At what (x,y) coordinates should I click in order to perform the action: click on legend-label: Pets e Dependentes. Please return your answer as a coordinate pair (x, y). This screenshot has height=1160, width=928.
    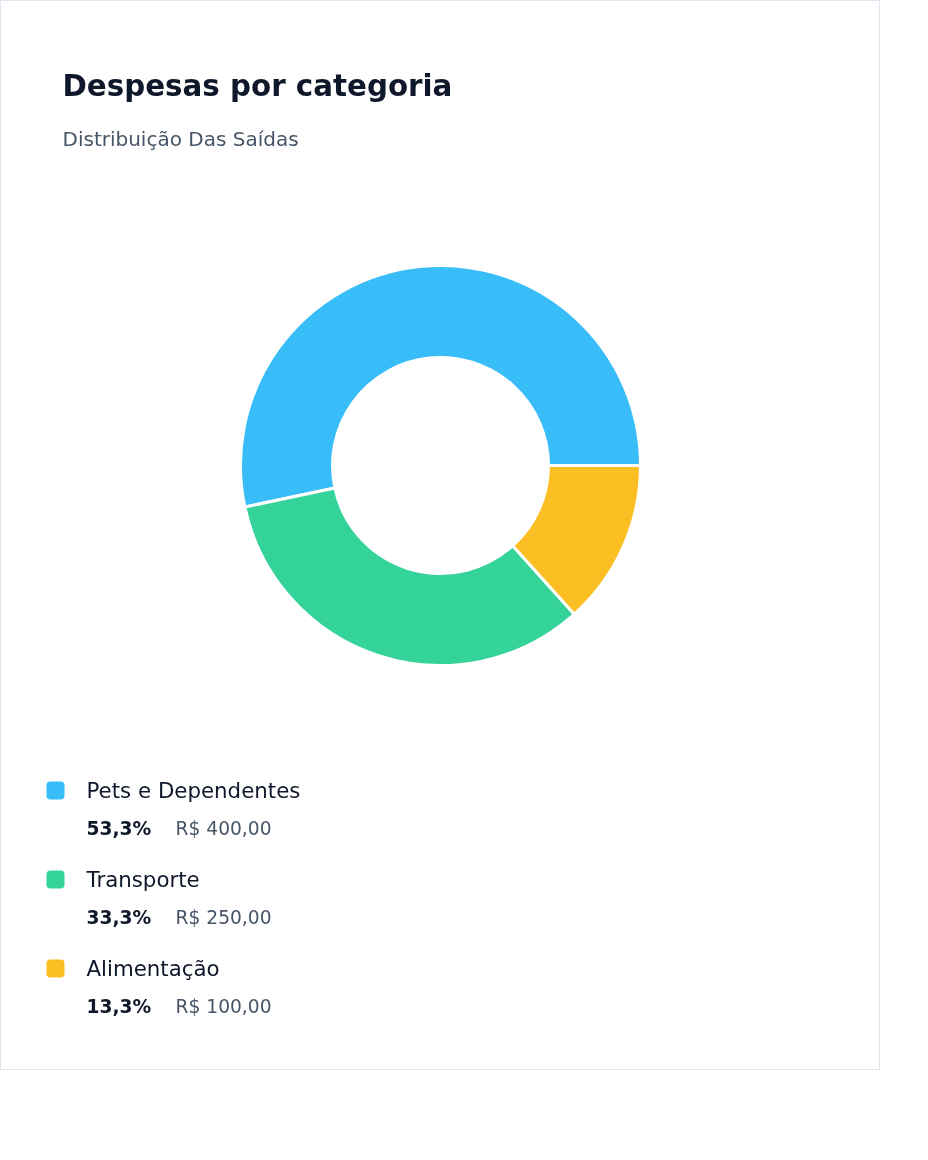
    Looking at the image, I should click on (193, 790).